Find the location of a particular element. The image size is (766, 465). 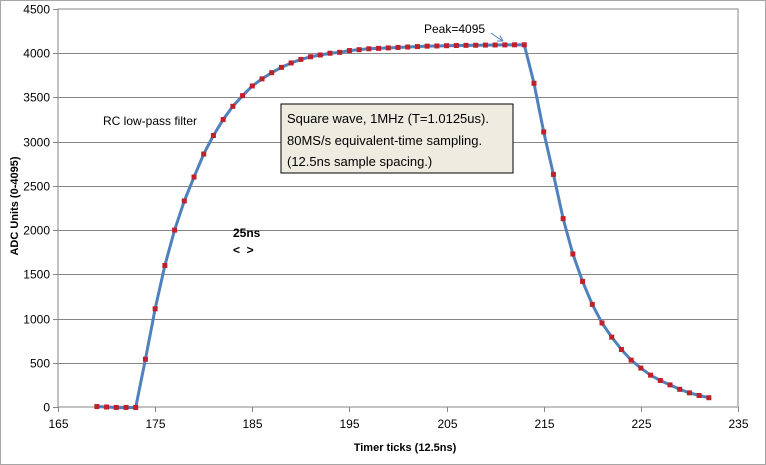

annotation-box-line-2: 80MS/s equivalent-time sampling. is located at coordinates (384, 140).